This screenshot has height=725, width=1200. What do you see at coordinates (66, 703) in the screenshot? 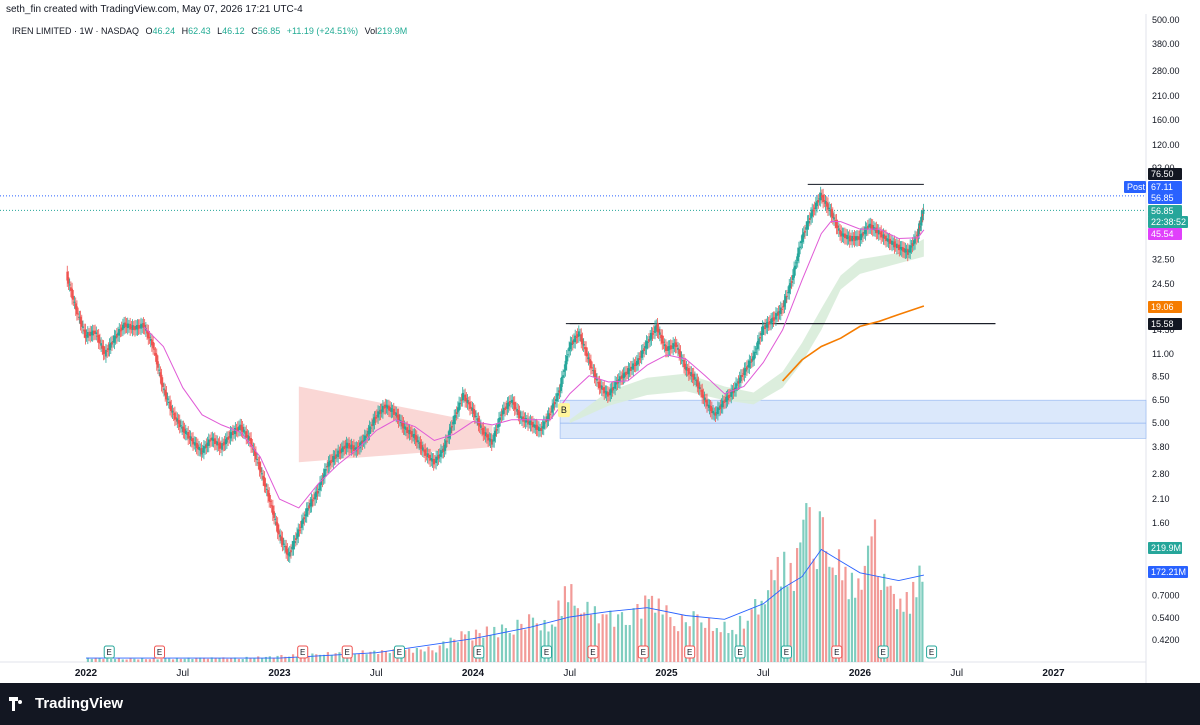
I see `tradingview-logo: TradingView` at bounding box center [66, 703].